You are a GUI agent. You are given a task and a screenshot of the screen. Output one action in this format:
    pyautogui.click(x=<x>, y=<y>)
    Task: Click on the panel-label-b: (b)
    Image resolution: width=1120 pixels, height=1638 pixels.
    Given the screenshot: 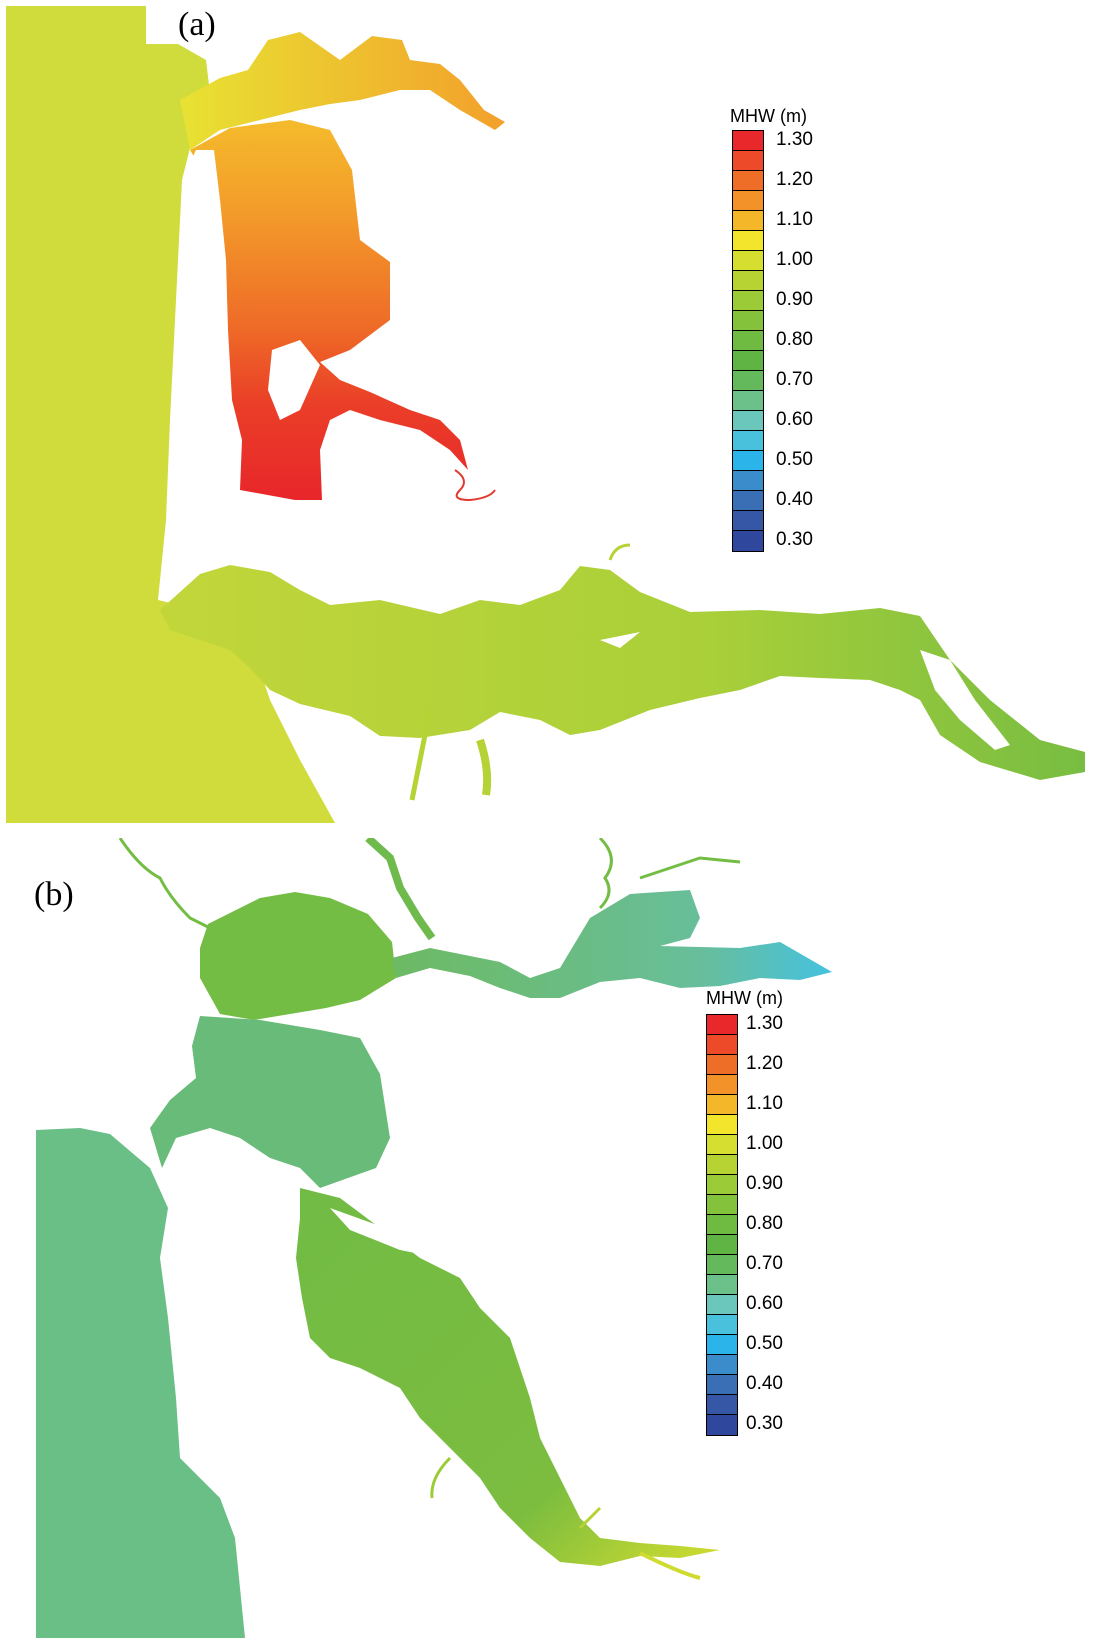 What is the action you would take?
    pyautogui.click(x=54, y=894)
    